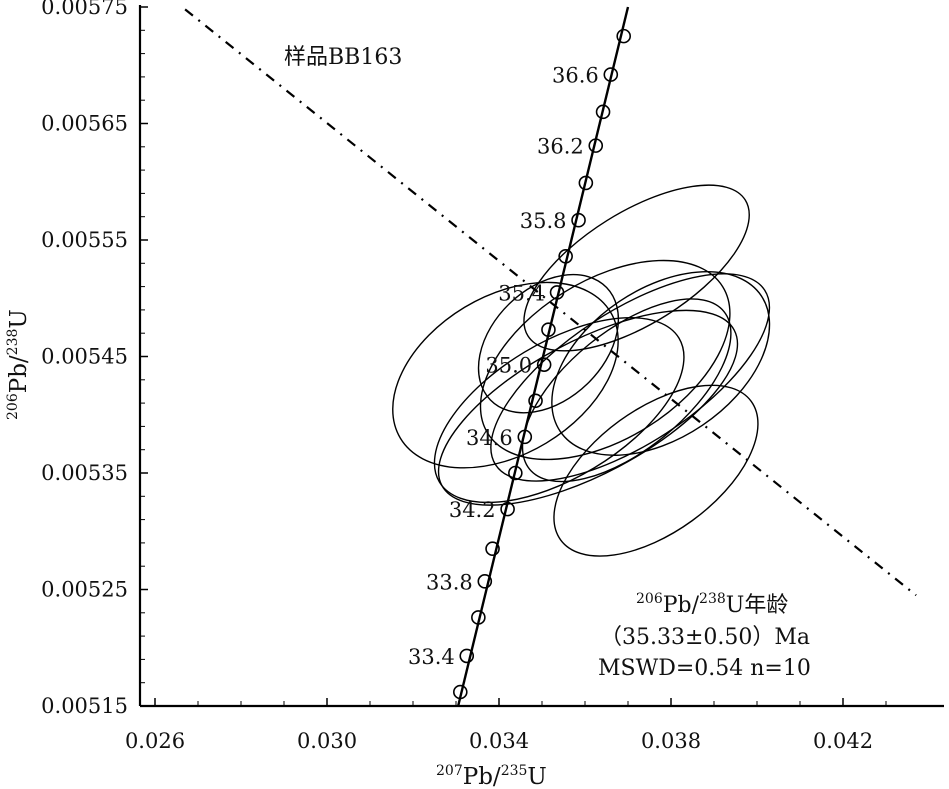 The height and width of the screenshot is (789, 949). Describe the element at coordinates (543, 221) in the screenshot. I see `concordia-age-label: 35.8` at that location.